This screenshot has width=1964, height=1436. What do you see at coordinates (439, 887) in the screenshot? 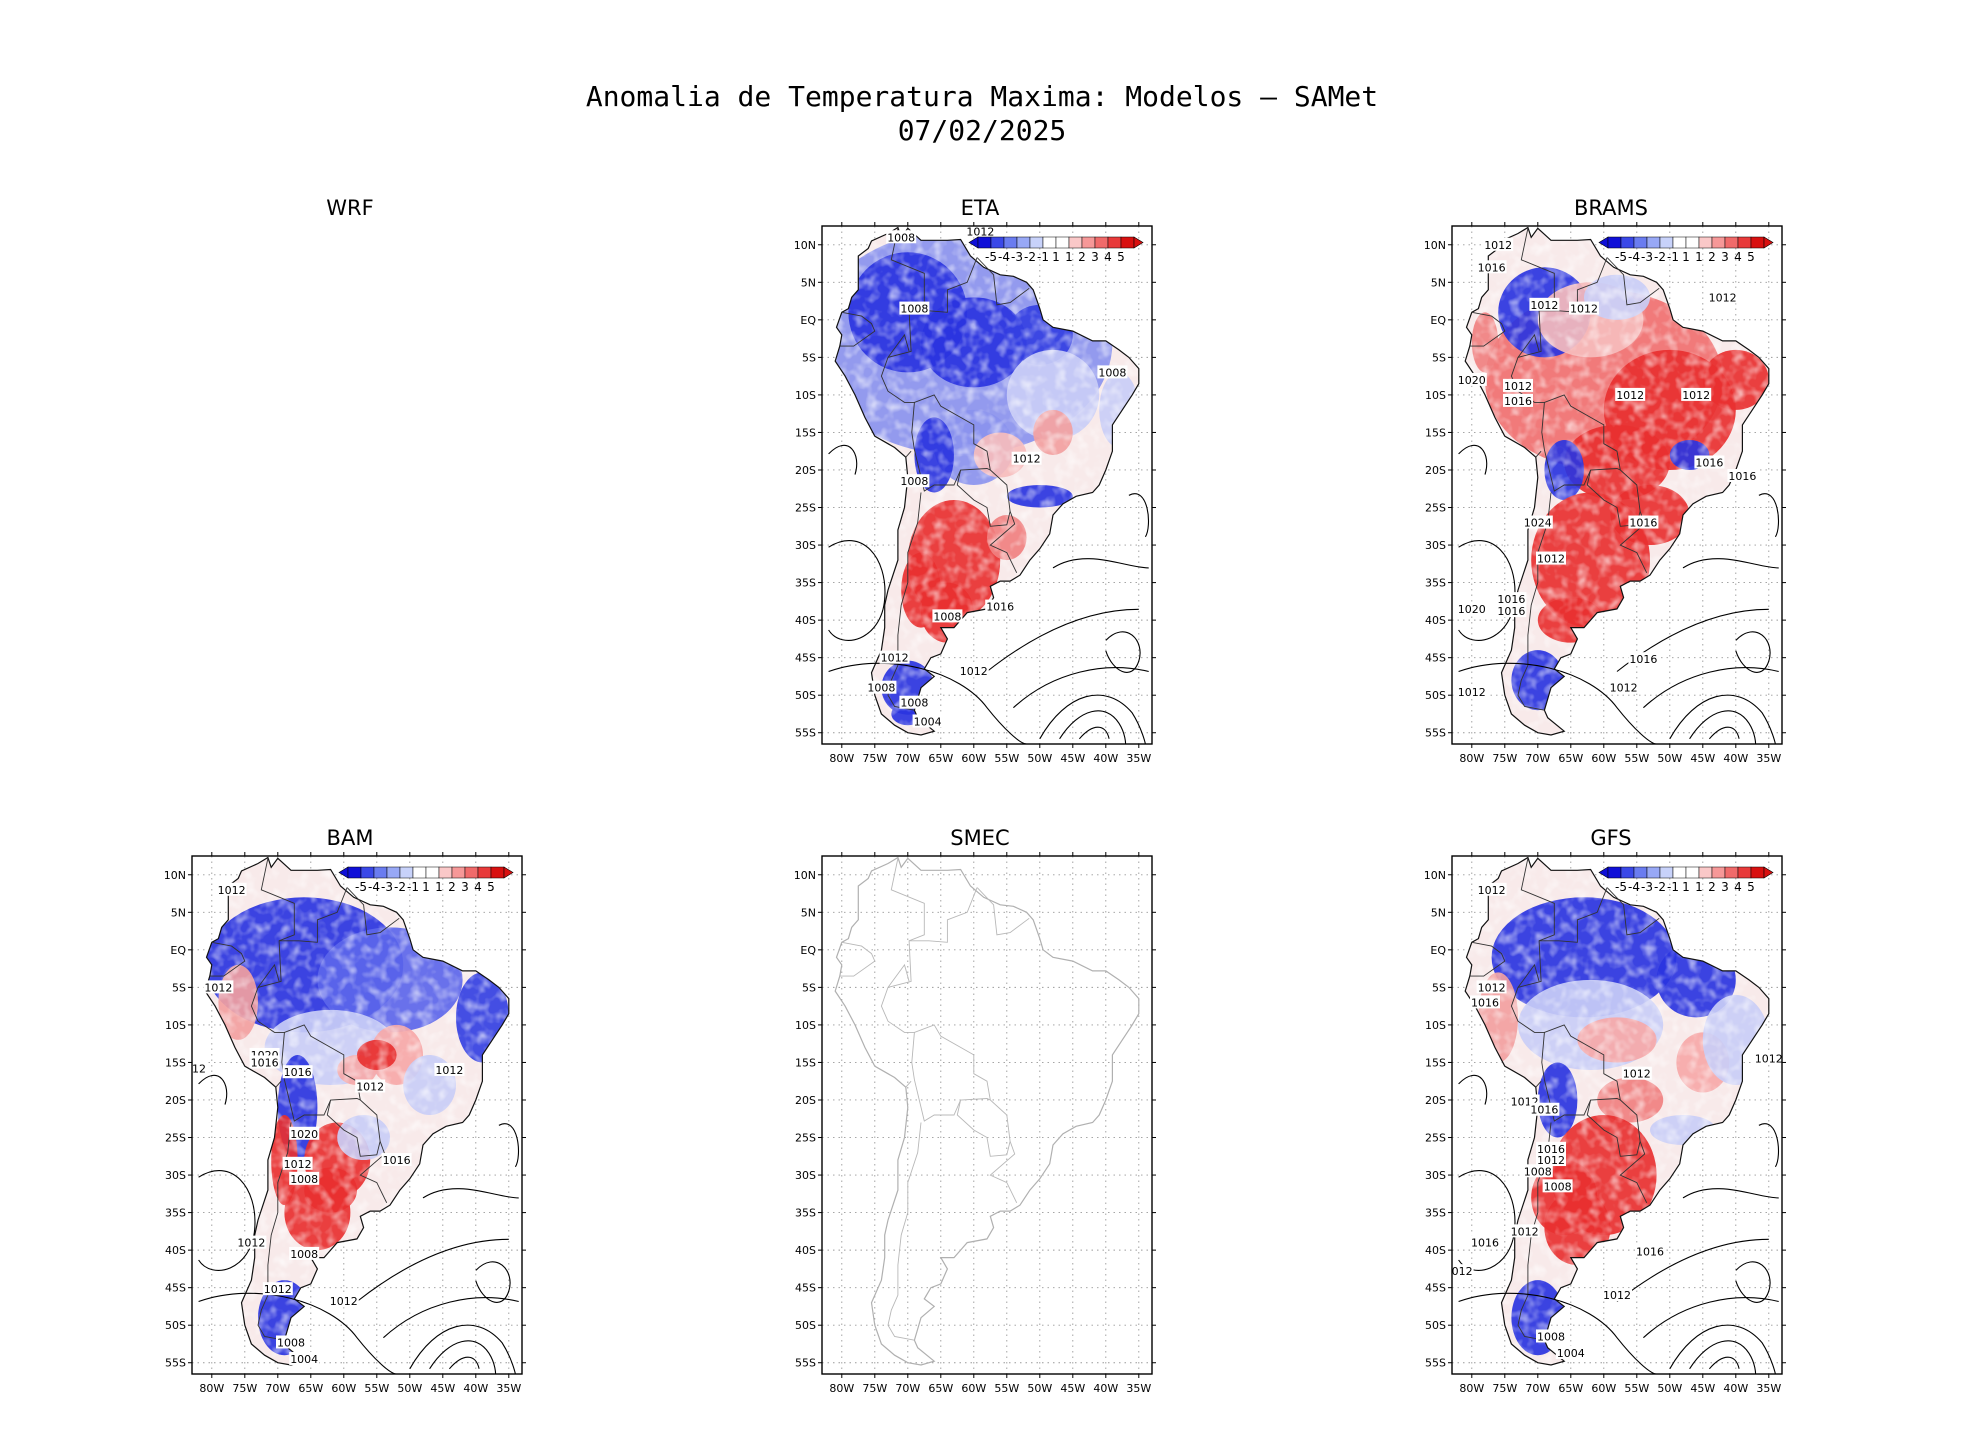
I see `colorbar-label: 1` at bounding box center [439, 887].